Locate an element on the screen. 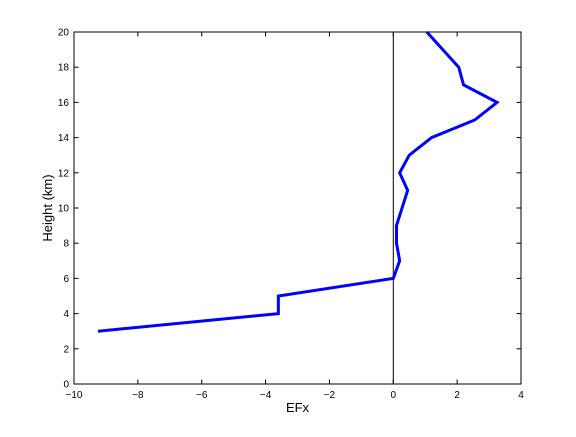 The image size is (576, 437). x-axis-label: EFx is located at coordinates (298, 407).